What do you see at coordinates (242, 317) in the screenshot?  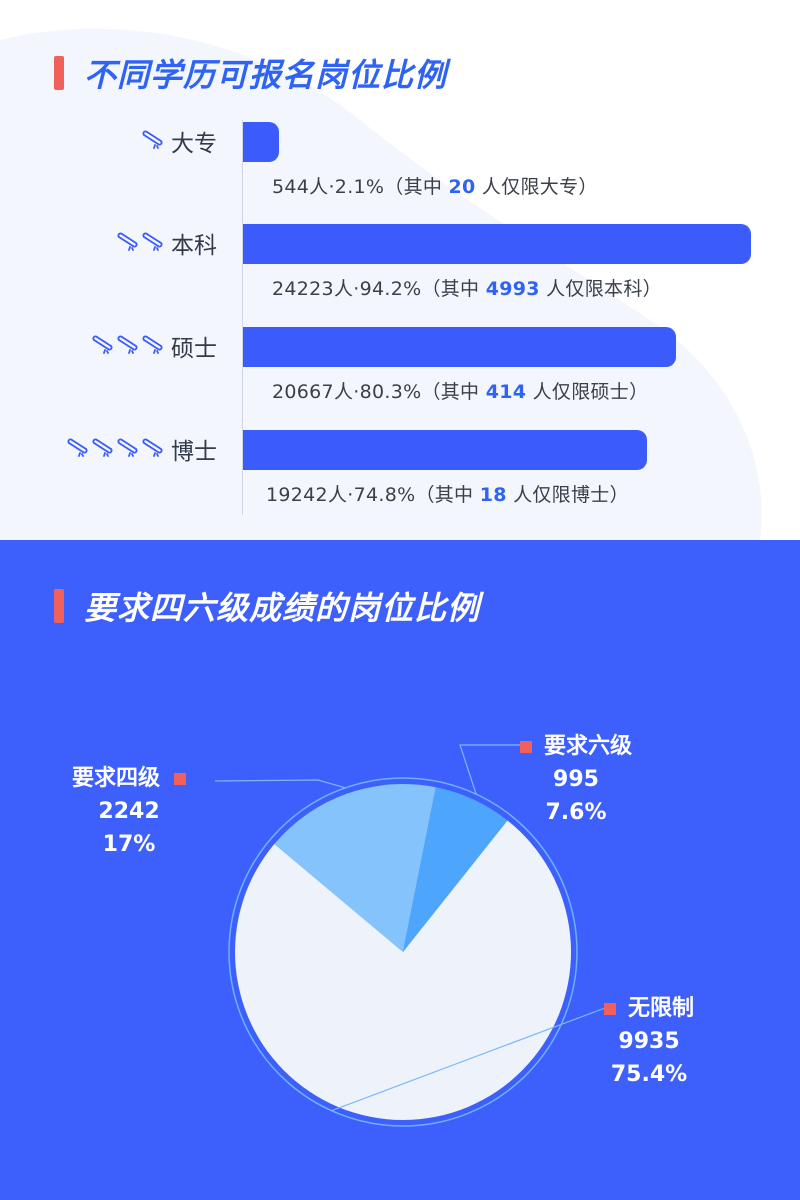 I see `bar-axis-line` at bounding box center [242, 317].